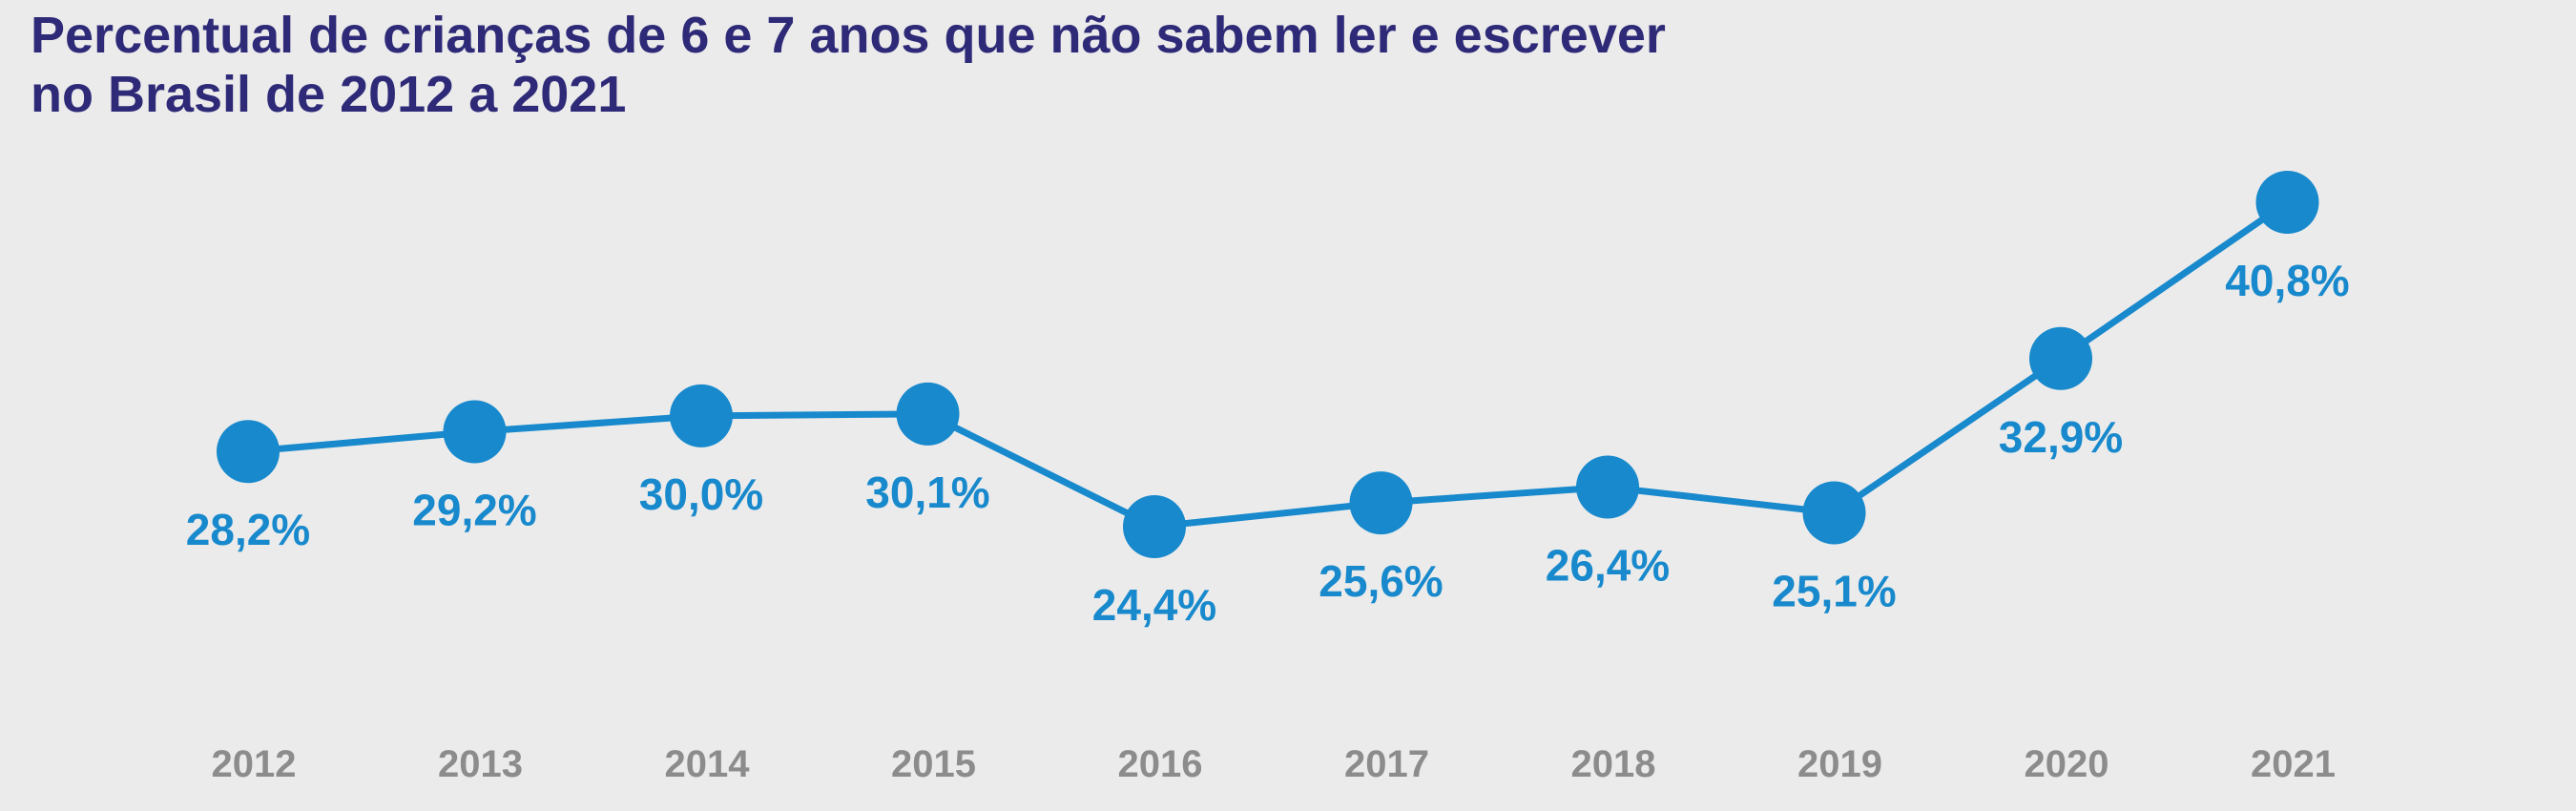 This screenshot has width=2576, height=811. Describe the element at coordinates (1834, 590) in the screenshot. I see `data-label-2019: 25,1%` at that location.